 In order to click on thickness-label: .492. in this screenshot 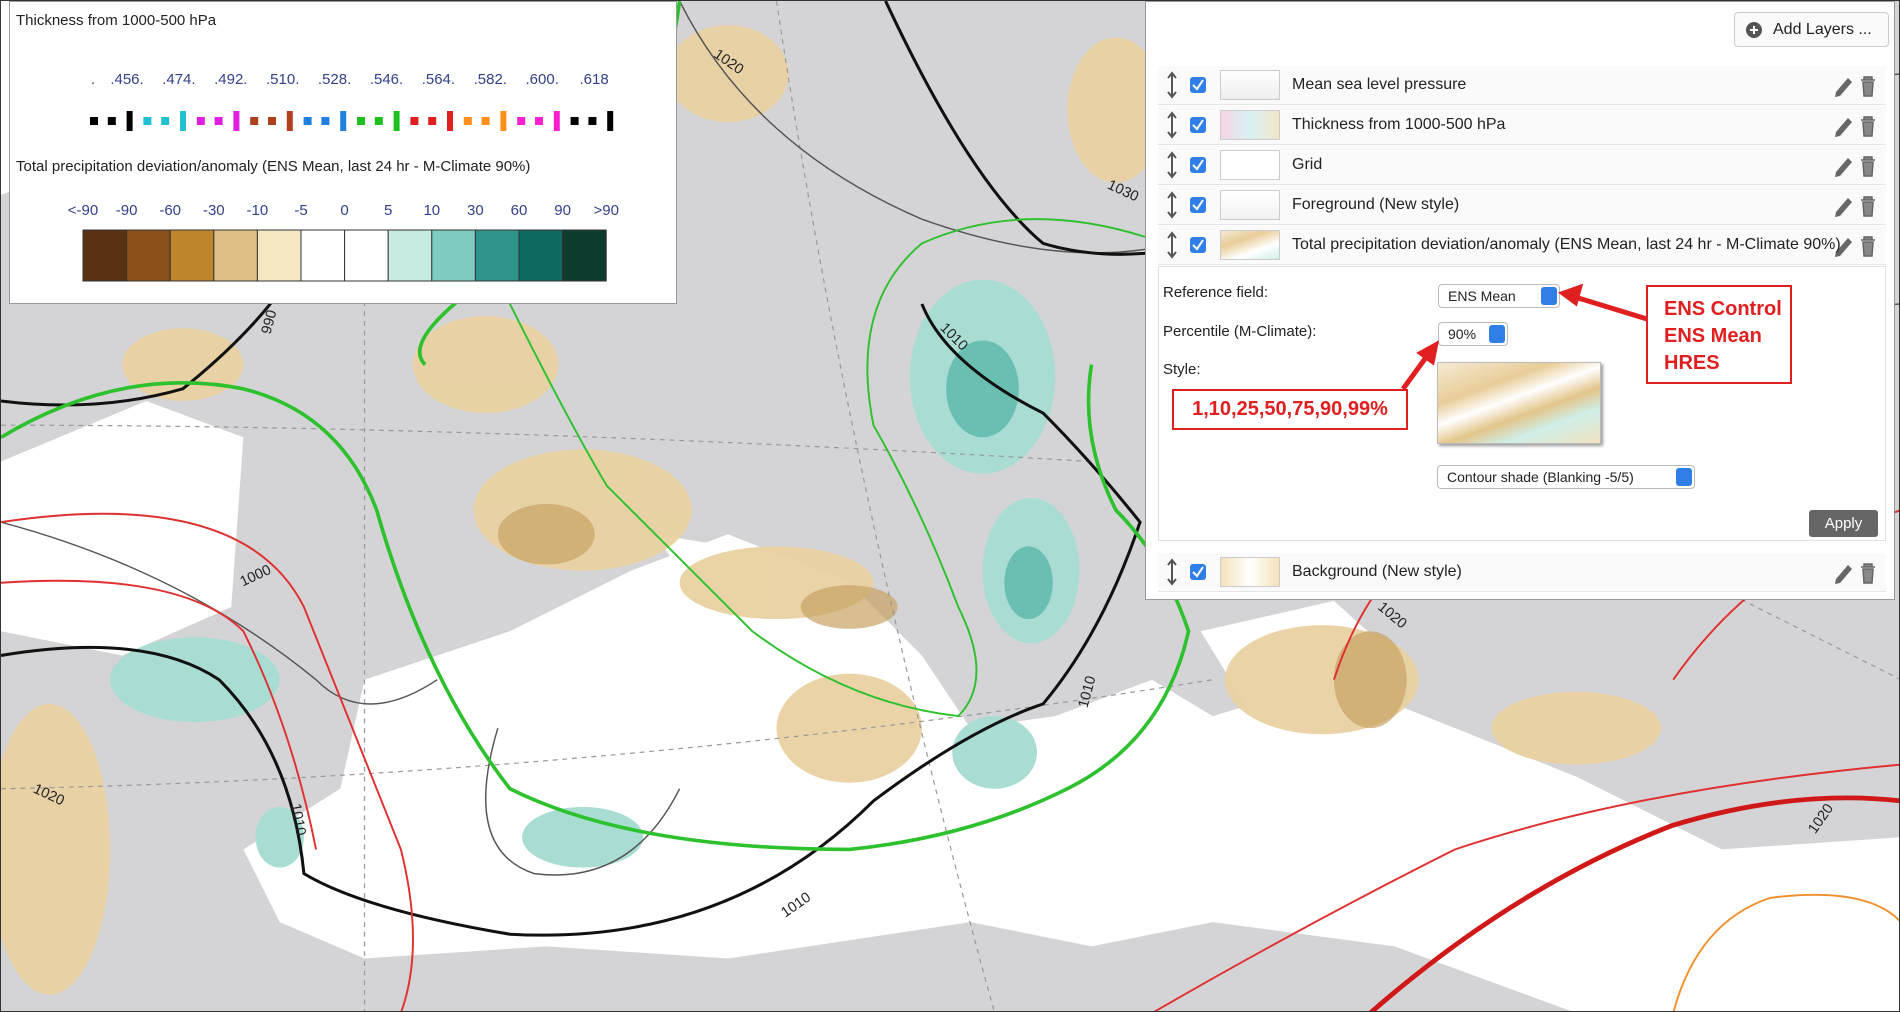, I will do `click(231, 79)`.